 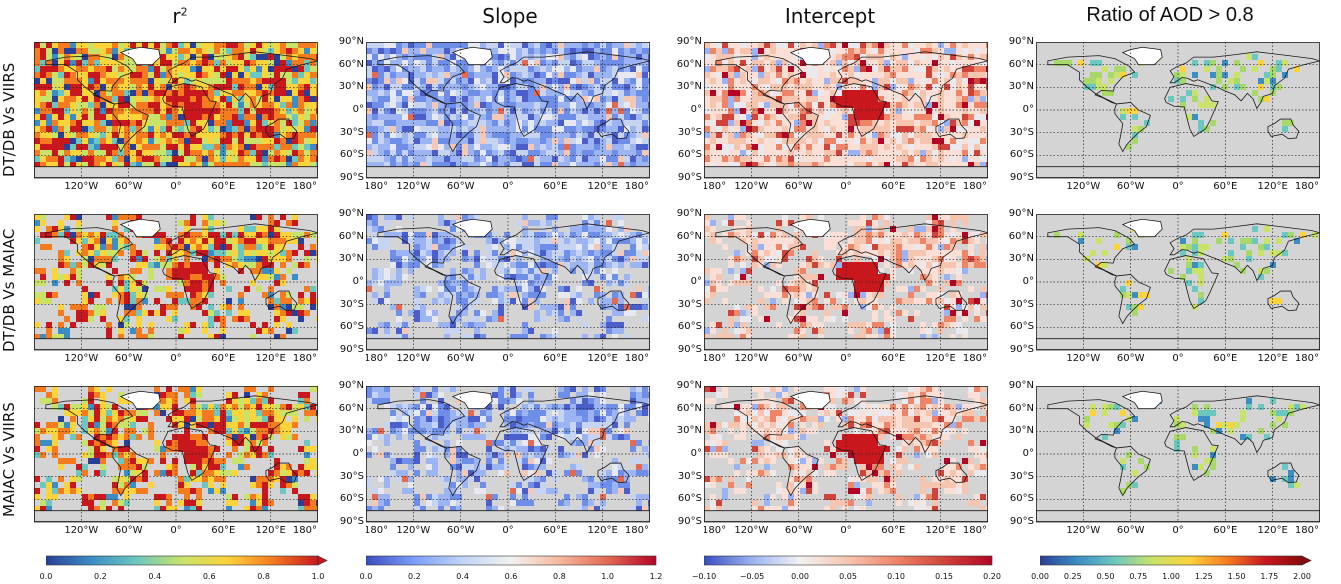 What do you see at coordinates (1131, 358) in the screenshot?
I see `lon-tick-label: 60°W` at bounding box center [1131, 358].